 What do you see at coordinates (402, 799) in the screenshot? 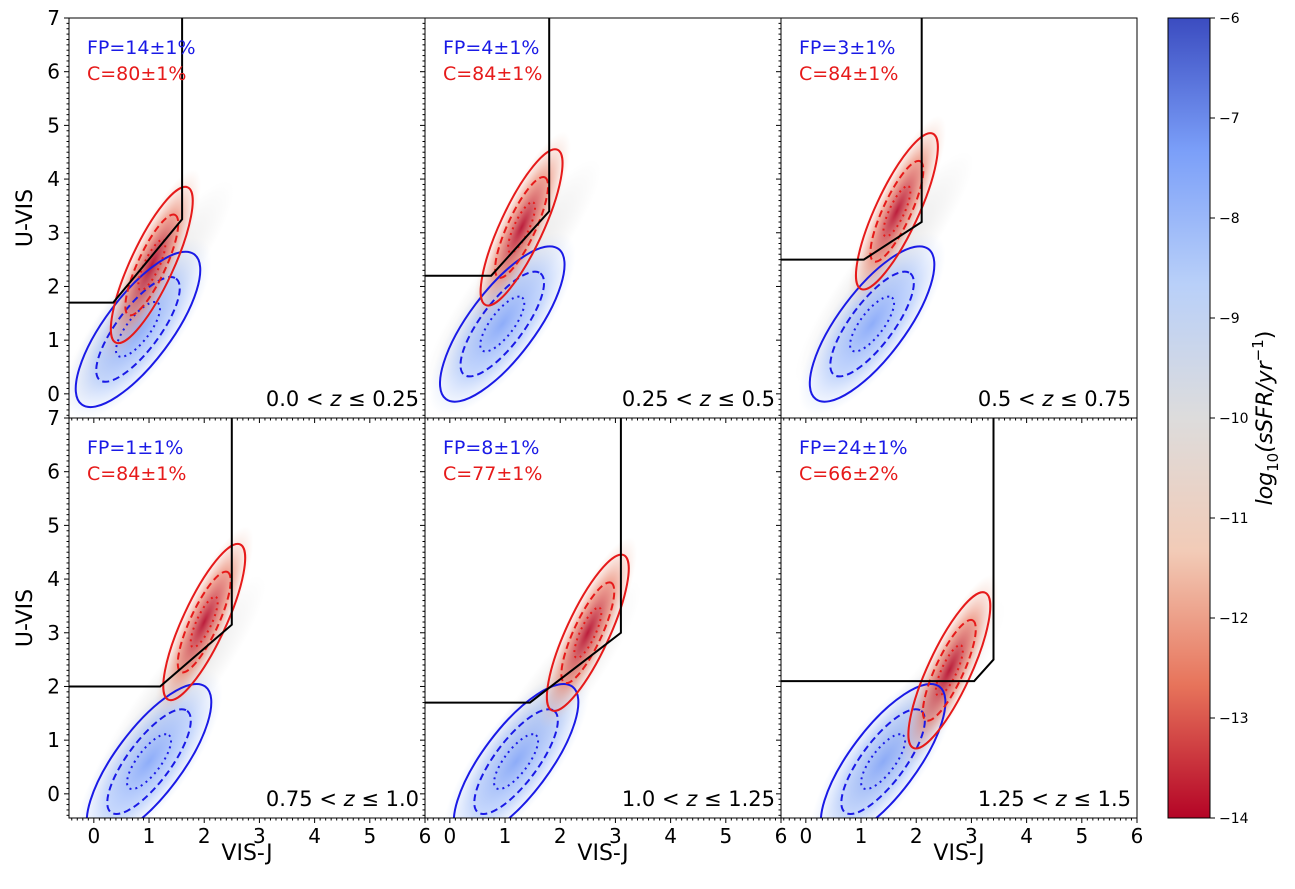
I see `redshift-high: 1.0` at bounding box center [402, 799].